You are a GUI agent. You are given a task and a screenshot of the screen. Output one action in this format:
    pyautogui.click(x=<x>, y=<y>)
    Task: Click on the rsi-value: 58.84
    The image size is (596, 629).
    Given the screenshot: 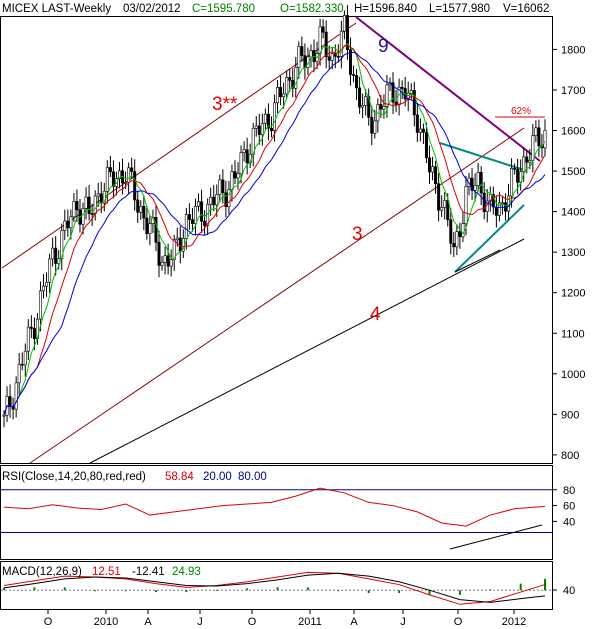 What is the action you would take?
    pyautogui.click(x=179, y=477)
    